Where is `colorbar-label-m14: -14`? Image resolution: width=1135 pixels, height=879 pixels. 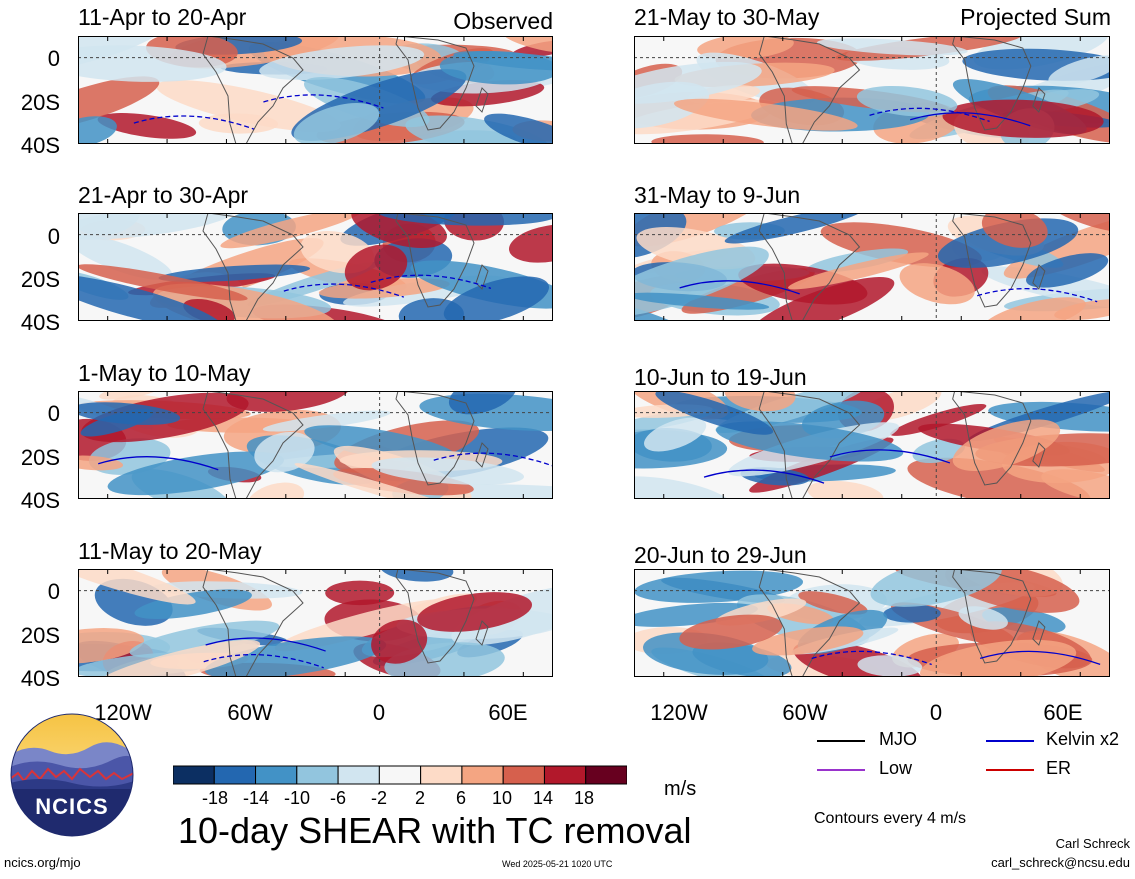 colorbar-label-m14: -14 is located at coordinates (255, 798).